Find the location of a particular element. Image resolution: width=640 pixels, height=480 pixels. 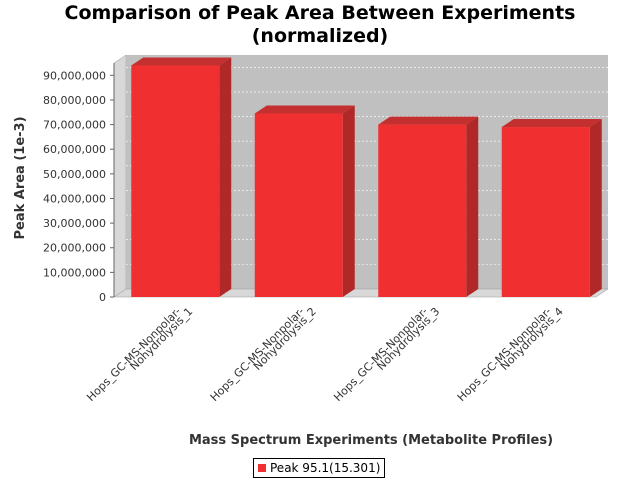

x-tick-label: Nohydrolysis_2 is located at coordinates (285, 339).